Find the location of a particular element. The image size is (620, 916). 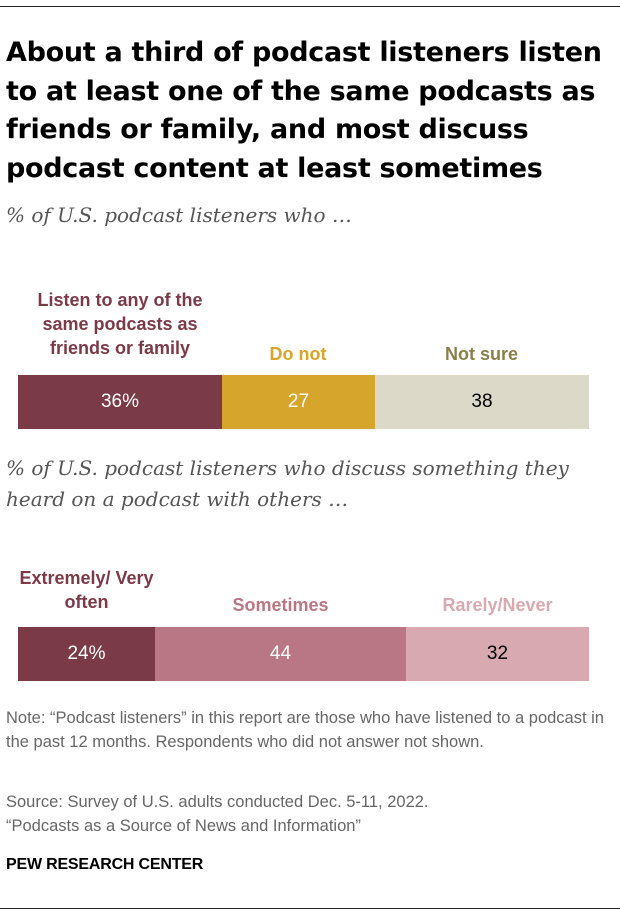

chart2-segment-1: 44 is located at coordinates (280, 654).